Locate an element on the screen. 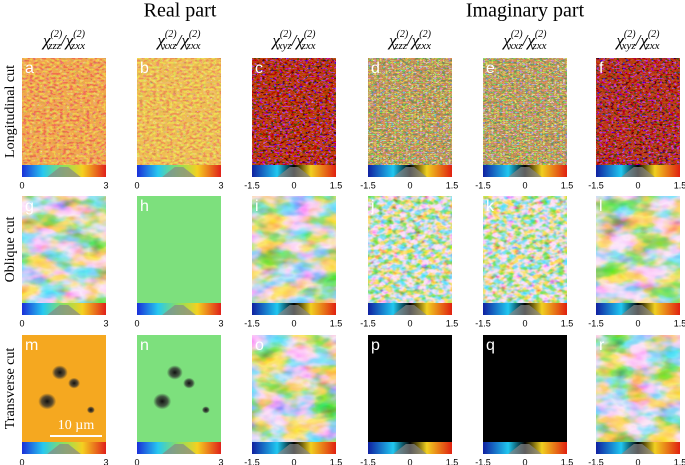 The image size is (685, 465). panel-letter: n is located at coordinates (144, 345).